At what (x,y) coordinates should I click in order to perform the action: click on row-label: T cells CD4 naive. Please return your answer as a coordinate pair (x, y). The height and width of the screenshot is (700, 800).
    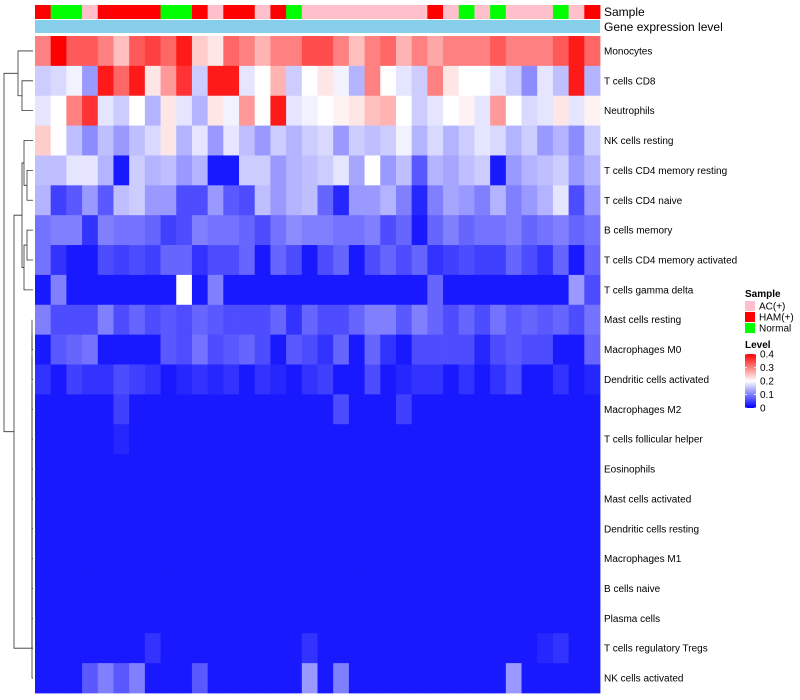
    Looking at the image, I should click on (643, 201).